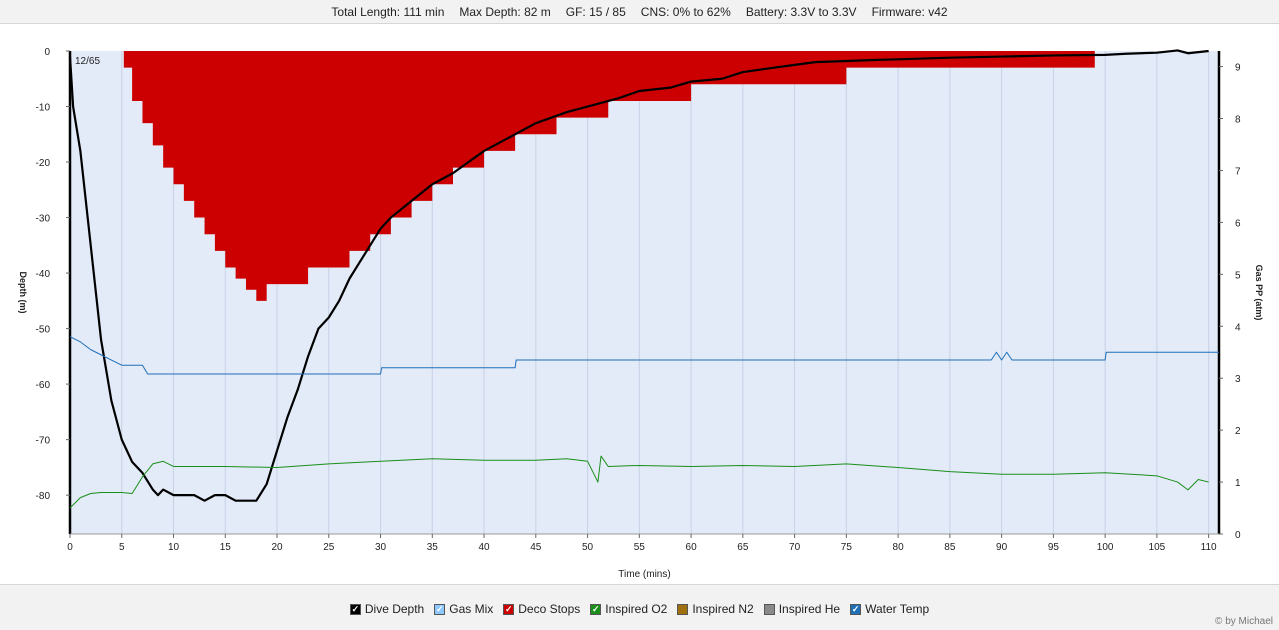 This screenshot has width=1279, height=630. I want to click on y2-tick-label: 4, so click(1238, 327).